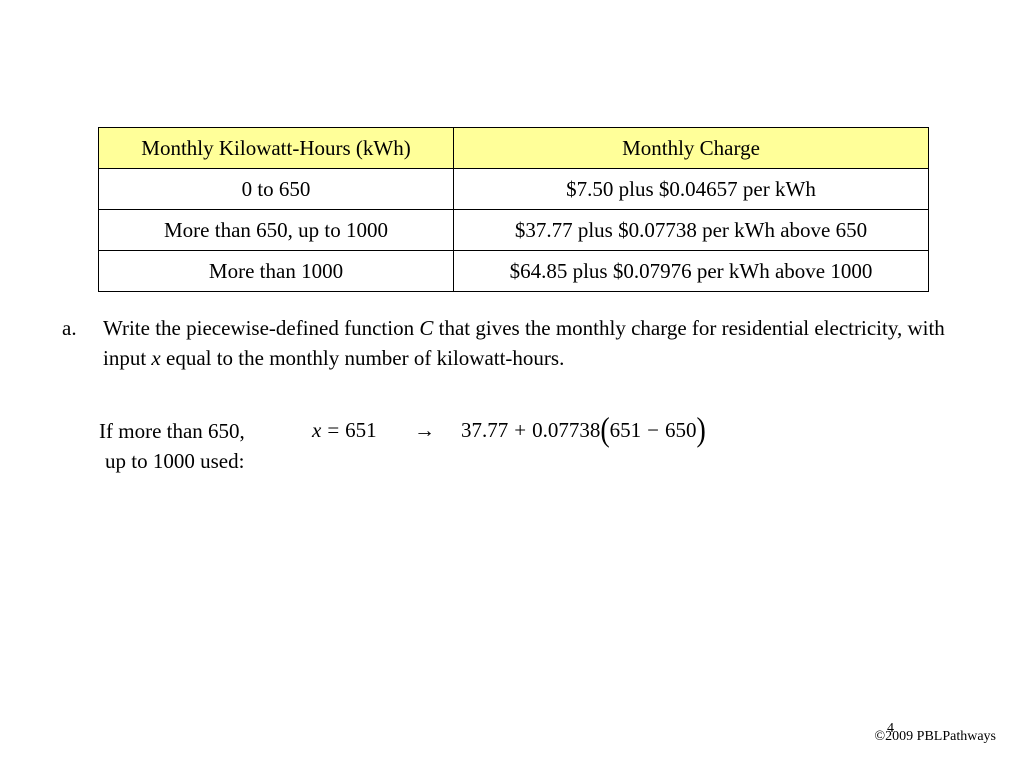 The image size is (1024, 768). What do you see at coordinates (701, 430) in the screenshot?
I see `close-paren: )` at bounding box center [701, 430].